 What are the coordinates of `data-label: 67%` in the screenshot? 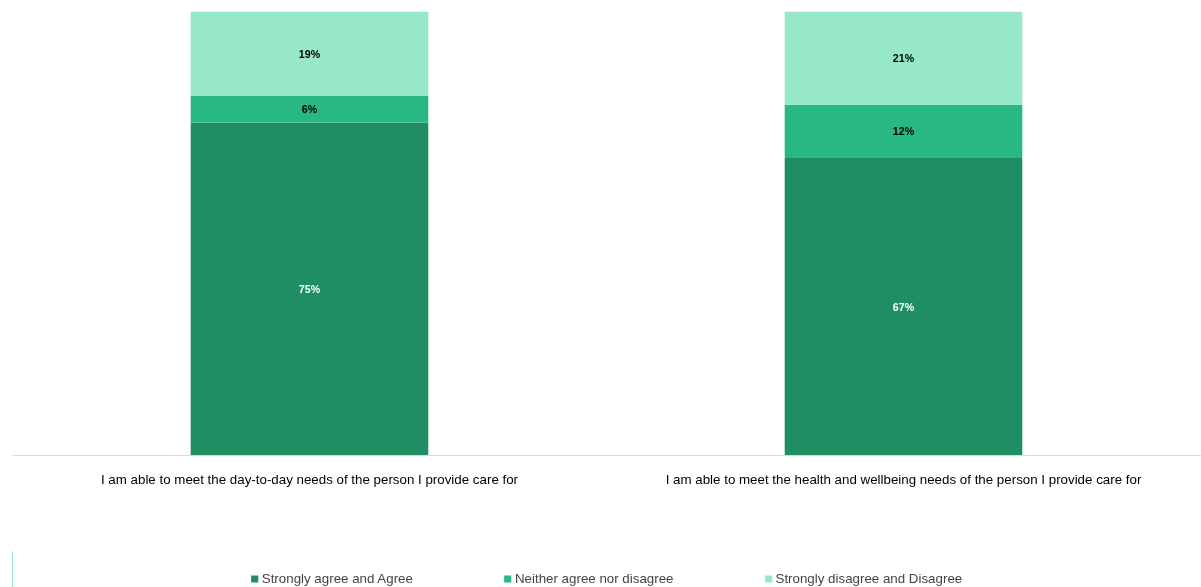 It's located at (903, 306).